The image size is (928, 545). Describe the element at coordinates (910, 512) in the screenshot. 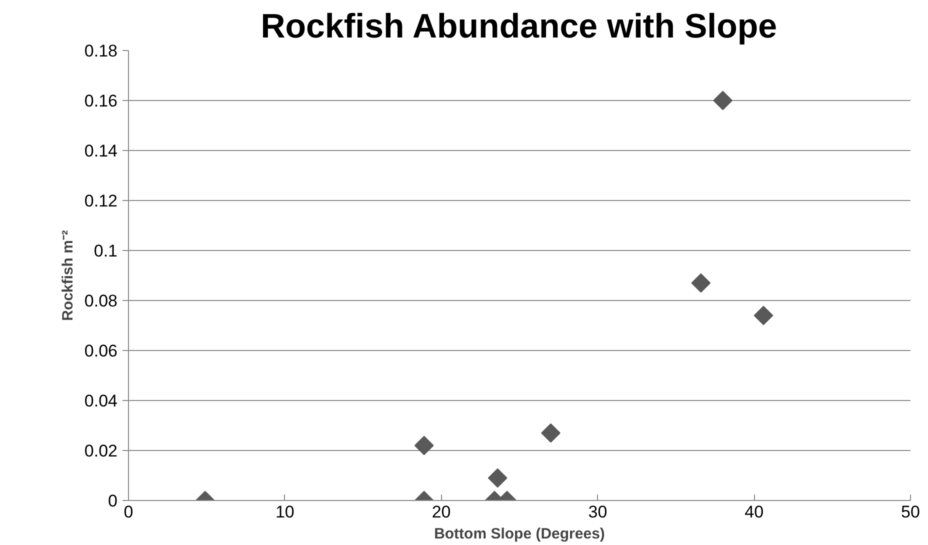

I see `x-tick-label: 50` at that location.